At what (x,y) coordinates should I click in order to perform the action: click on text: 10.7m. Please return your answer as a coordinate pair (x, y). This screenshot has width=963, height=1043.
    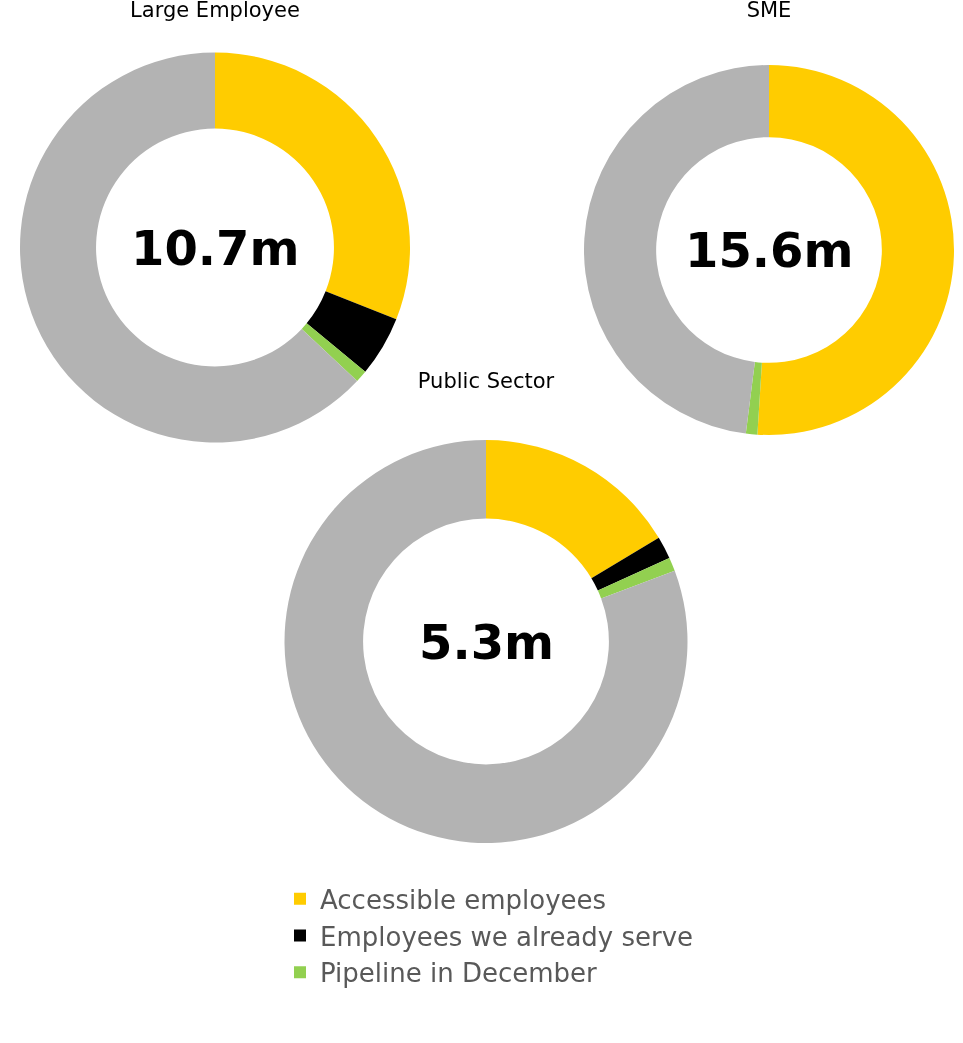
    Looking at the image, I should click on (215, 248).